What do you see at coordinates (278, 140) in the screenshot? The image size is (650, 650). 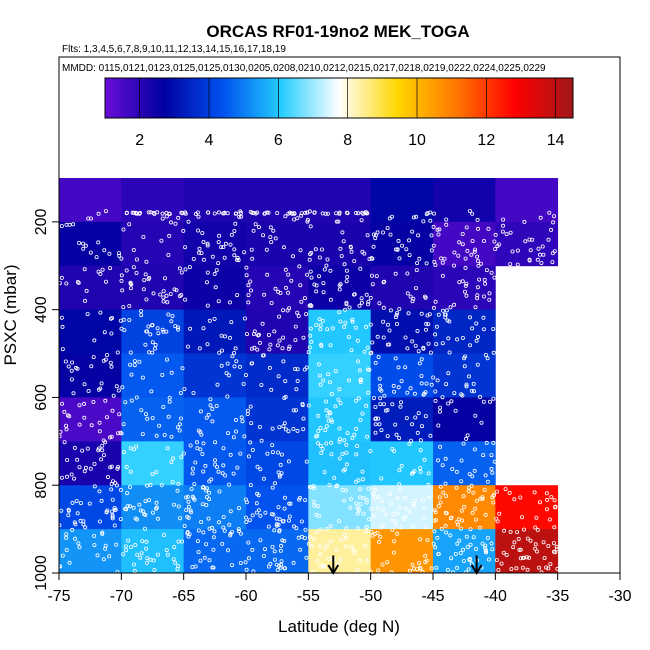 I see `colorbar-tick-label: 6` at bounding box center [278, 140].